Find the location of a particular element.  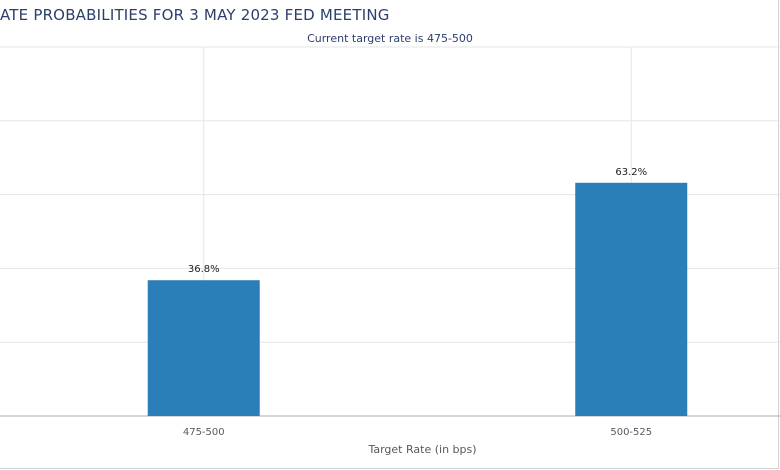

x-axis-label: Target Rate (in bps) is located at coordinates (422, 449).